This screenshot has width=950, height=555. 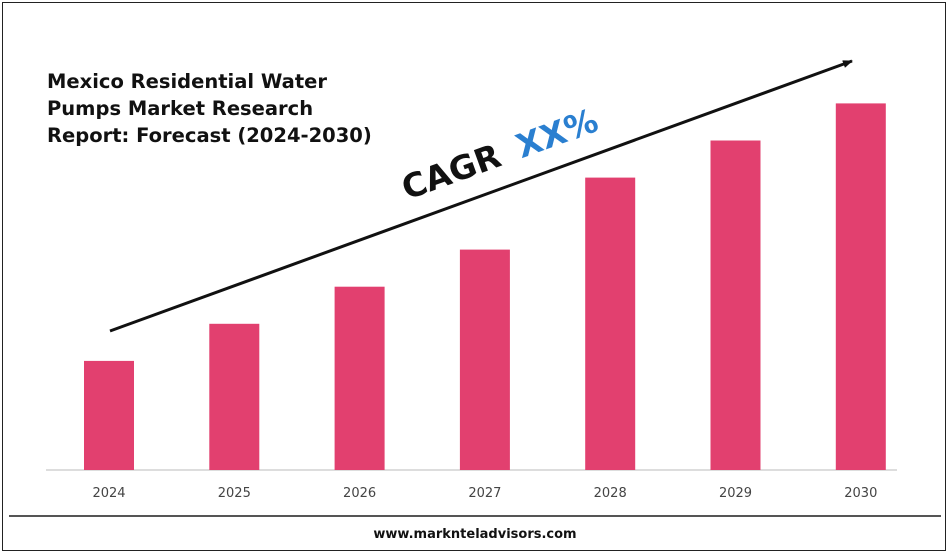 I want to click on x-tick-label-2028: 2028, so click(x=610, y=493).